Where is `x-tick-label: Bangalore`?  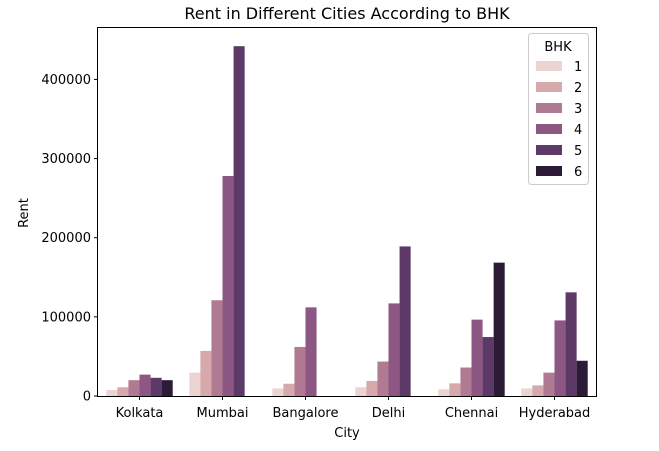 x-tick-label: Bangalore is located at coordinates (306, 413).